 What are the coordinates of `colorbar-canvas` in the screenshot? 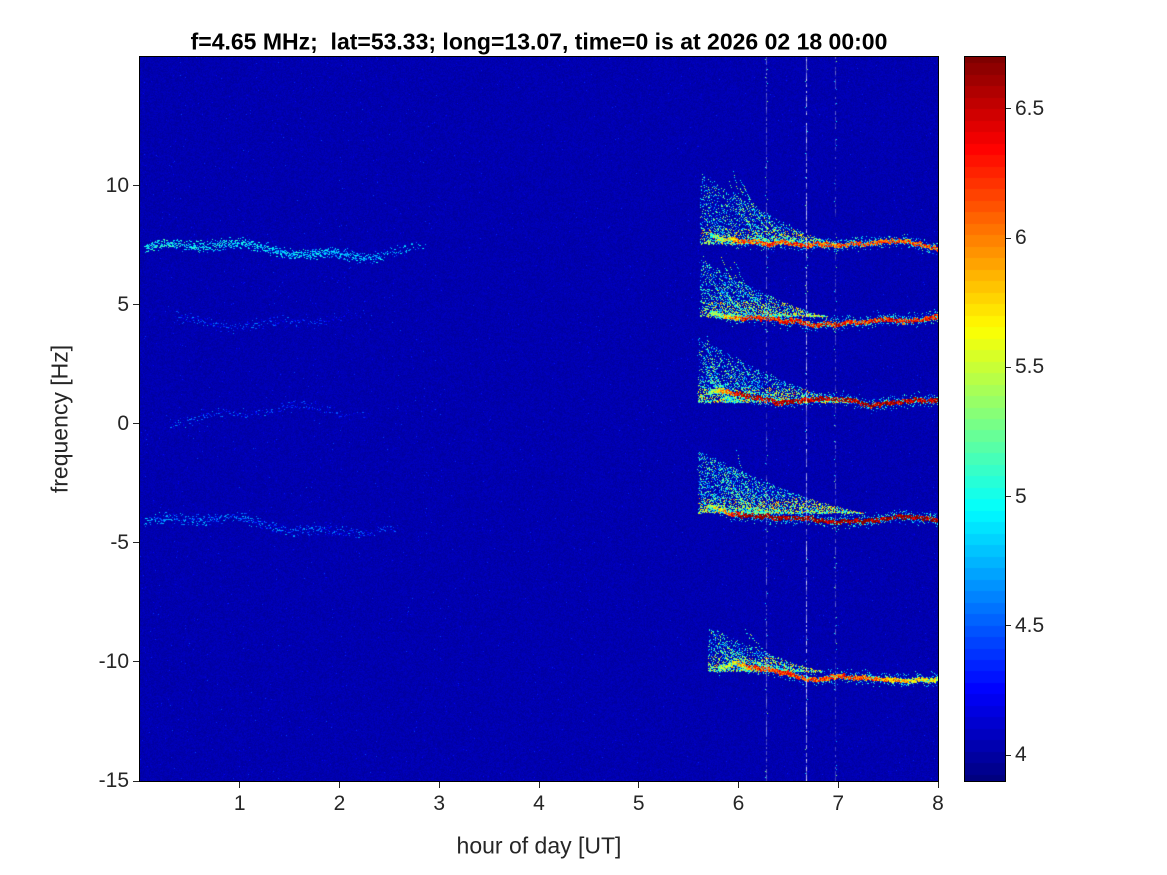 It's located at (985, 419).